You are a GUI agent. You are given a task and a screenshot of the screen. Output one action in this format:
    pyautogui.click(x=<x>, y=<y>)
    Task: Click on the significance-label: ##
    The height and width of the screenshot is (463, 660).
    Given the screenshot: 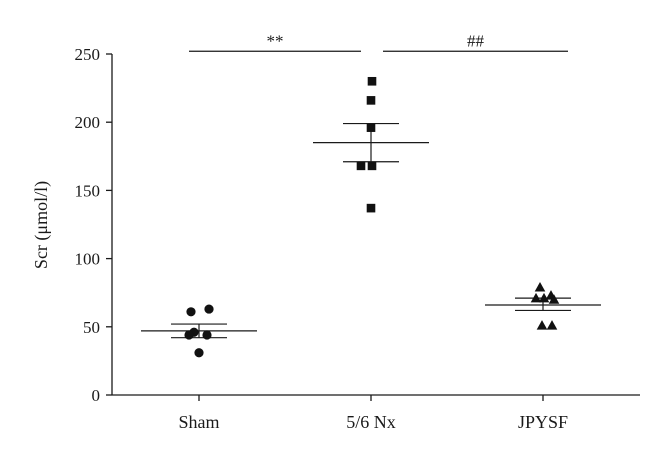 What is the action you would take?
    pyautogui.click(x=476, y=40)
    